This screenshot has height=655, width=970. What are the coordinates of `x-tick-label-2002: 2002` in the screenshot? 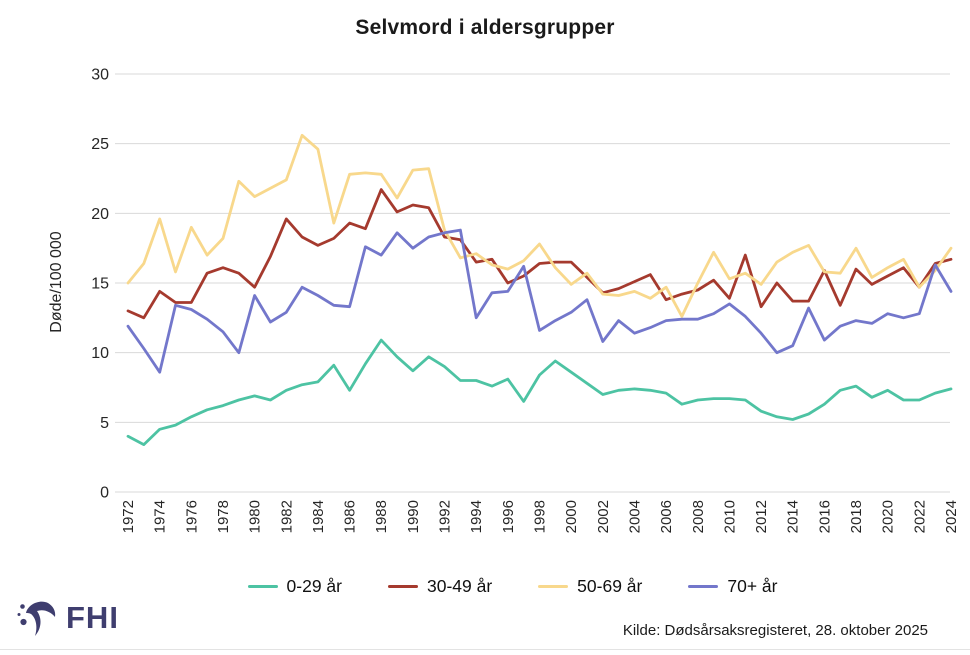 It's located at (603, 516).